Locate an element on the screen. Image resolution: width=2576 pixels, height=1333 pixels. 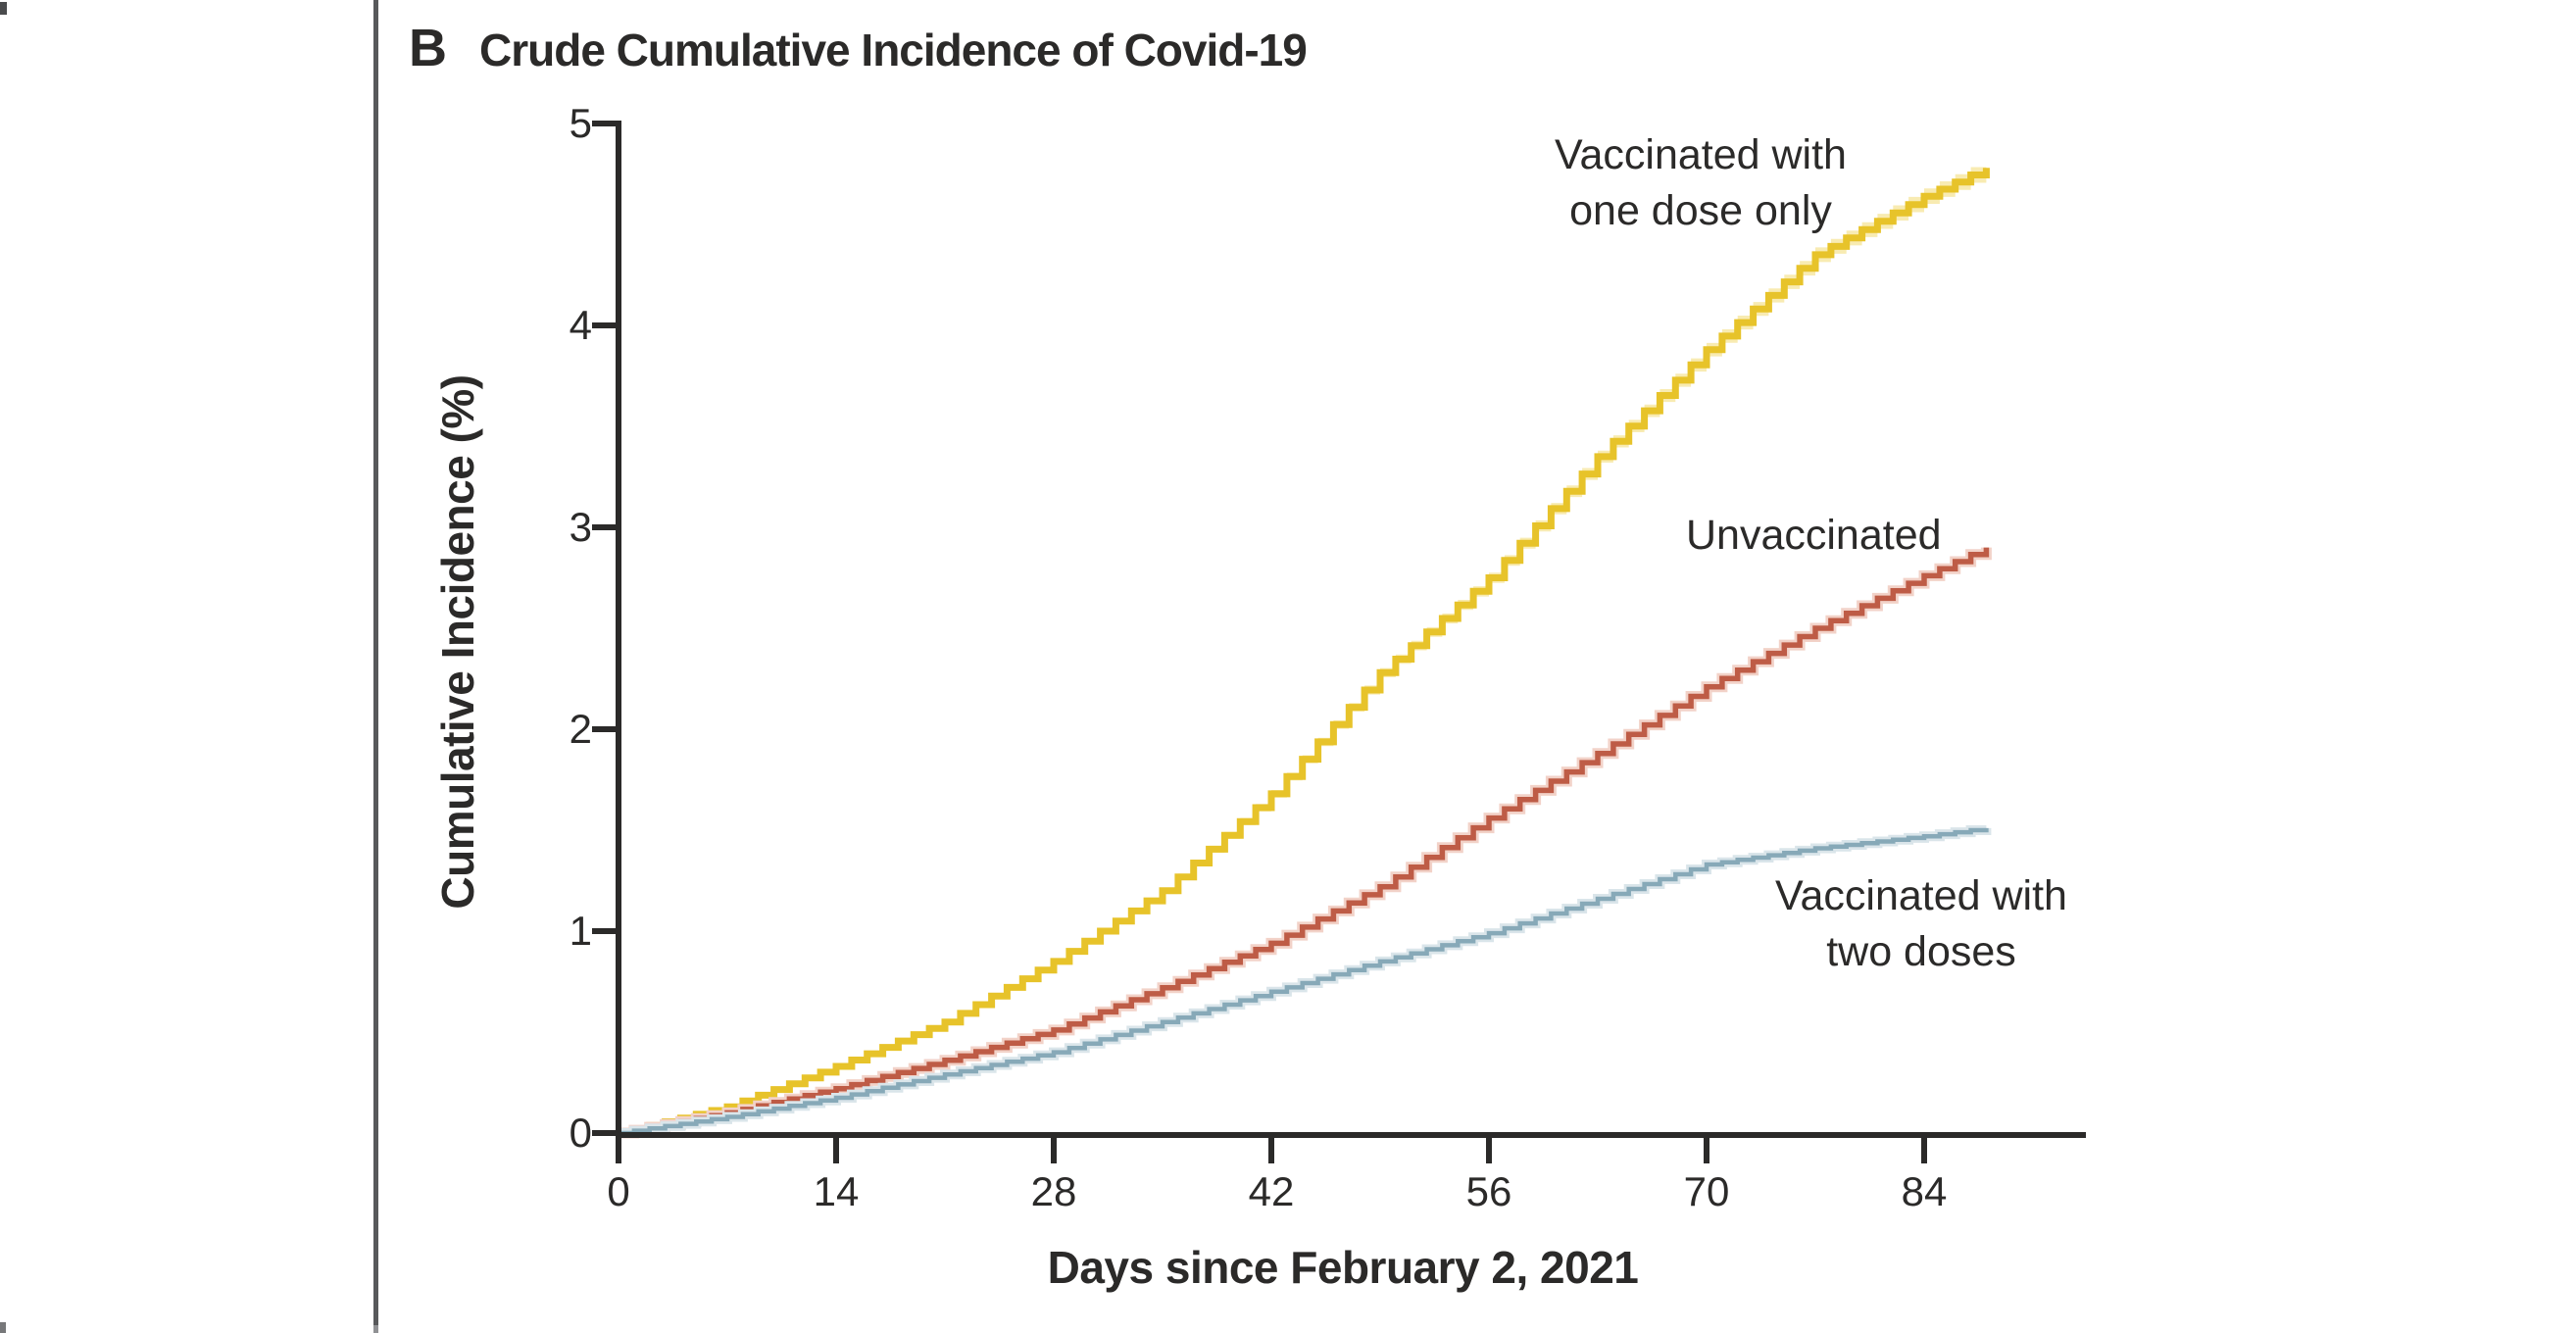
y-tick-label: 5 is located at coordinates (580, 123).